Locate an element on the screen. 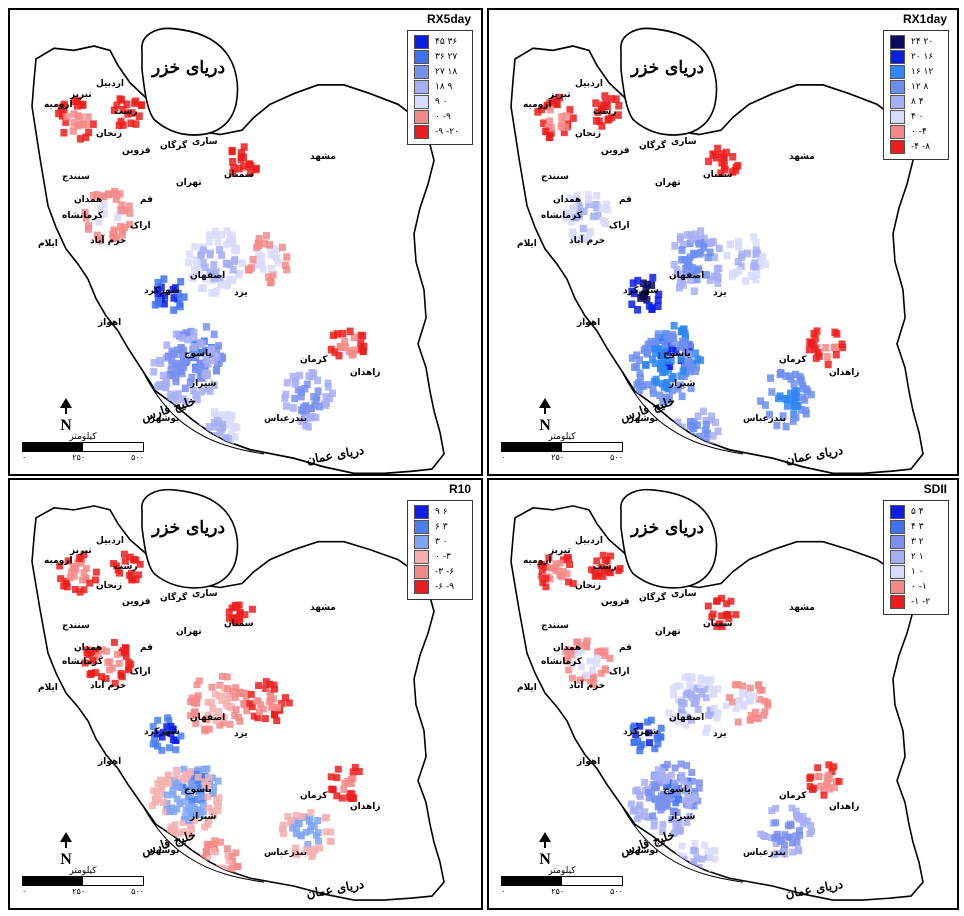 The width and height of the screenshot is (964, 916). legend-label: ۰ -۴ is located at coordinates (919, 131).